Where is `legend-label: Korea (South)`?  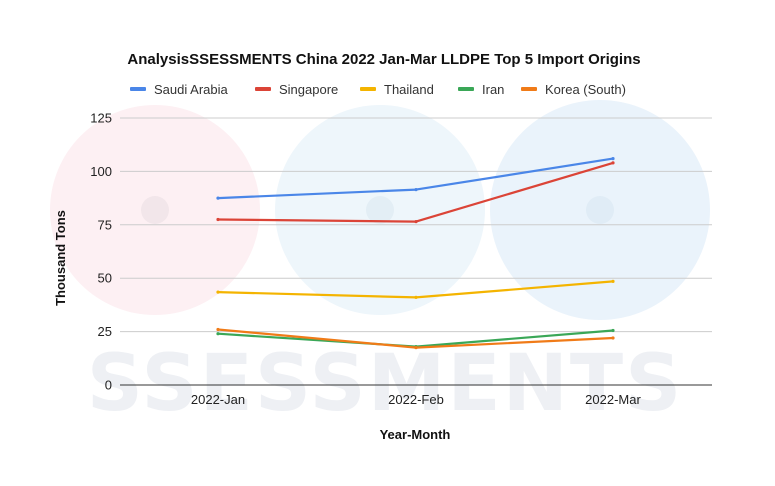 legend-label: Korea (South) is located at coordinates (585, 89).